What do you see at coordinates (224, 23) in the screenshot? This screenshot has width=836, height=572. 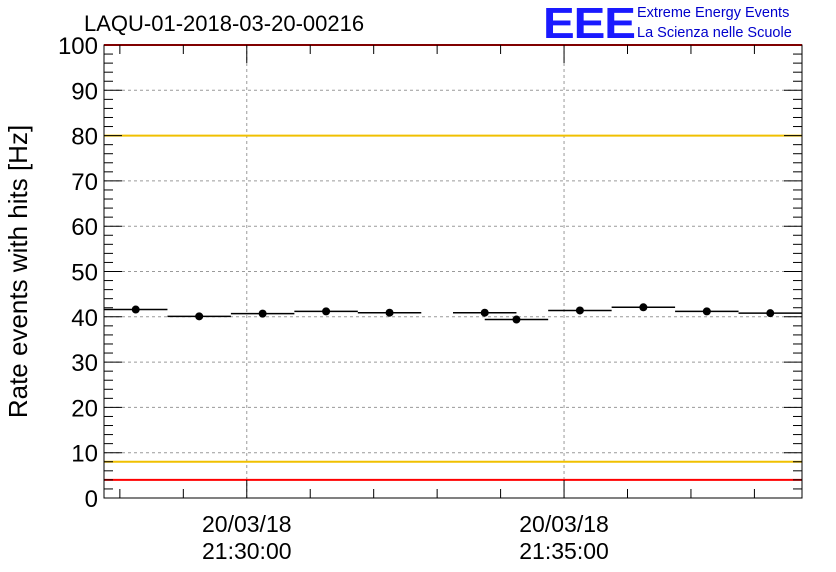 I see `chart-title: LAQU-01-2018-03-20-00216` at bounding box center [224, 23].